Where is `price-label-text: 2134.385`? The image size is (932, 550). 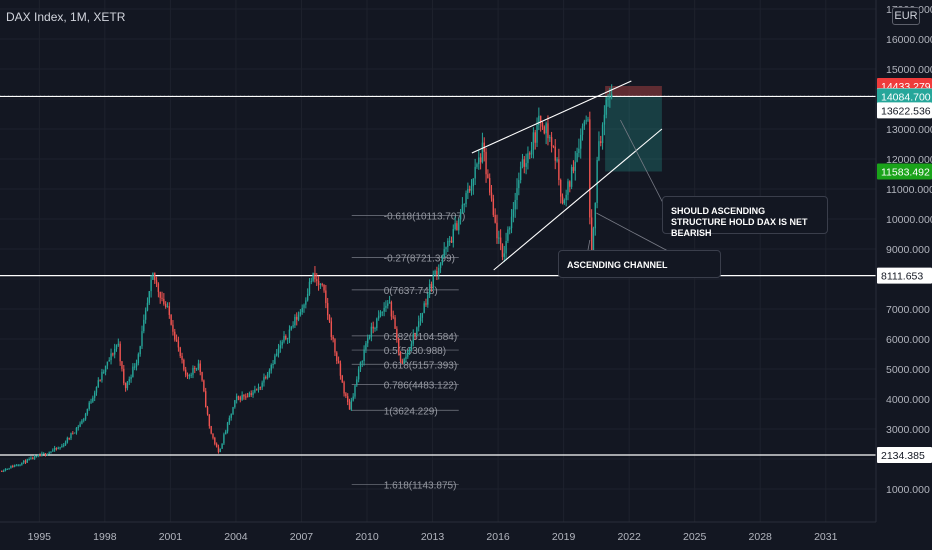
price-label-text: 2134.385 is located at coordinates (903, 456).